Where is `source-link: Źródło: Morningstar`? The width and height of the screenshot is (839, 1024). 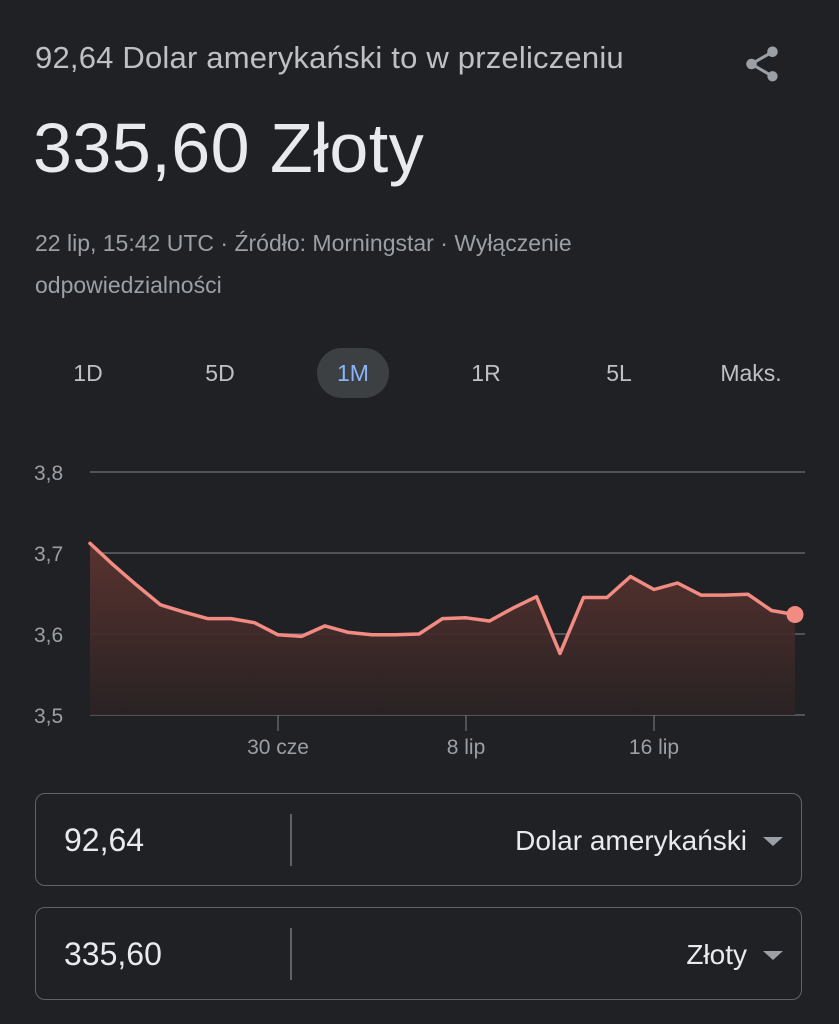 source-link: Źródło: Morningstar is located at coordinates (334, 243).